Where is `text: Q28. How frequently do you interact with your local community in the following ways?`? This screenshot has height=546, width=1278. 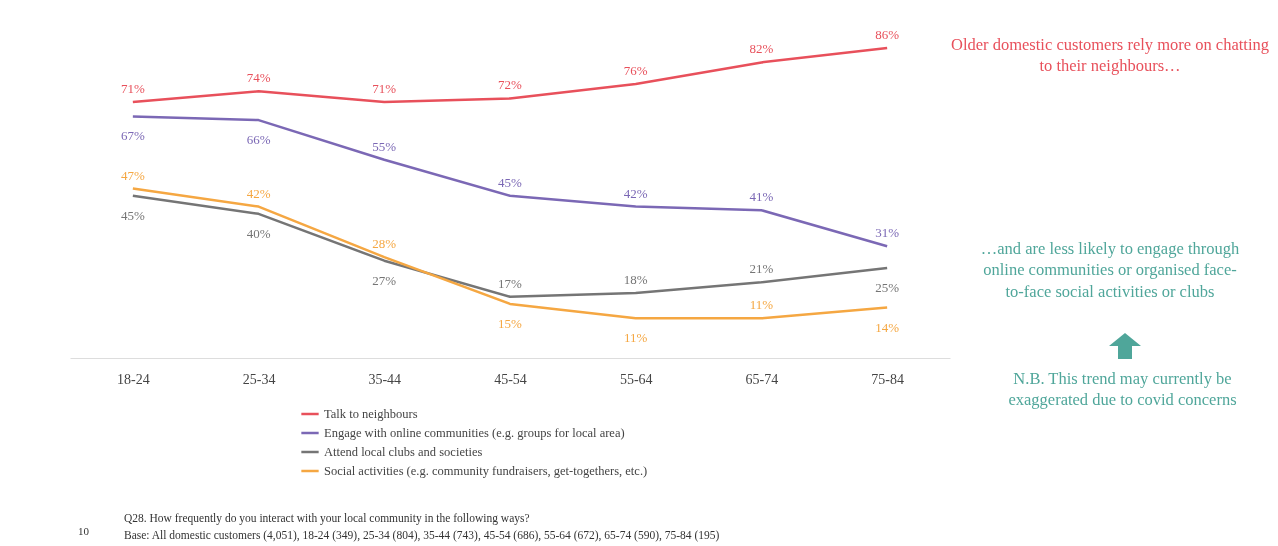 text: Q28. How frequently do you interact with your local community in the following ways? is located at coordinates (327, 518).